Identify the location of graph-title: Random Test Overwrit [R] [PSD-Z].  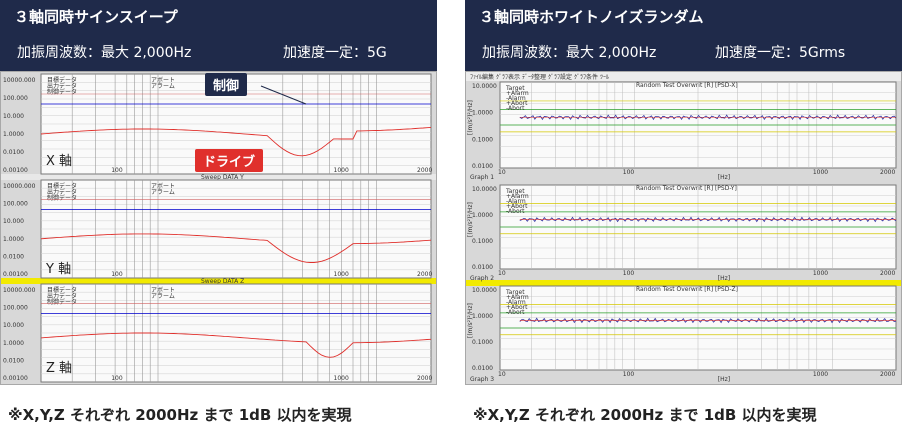
(687, 289).